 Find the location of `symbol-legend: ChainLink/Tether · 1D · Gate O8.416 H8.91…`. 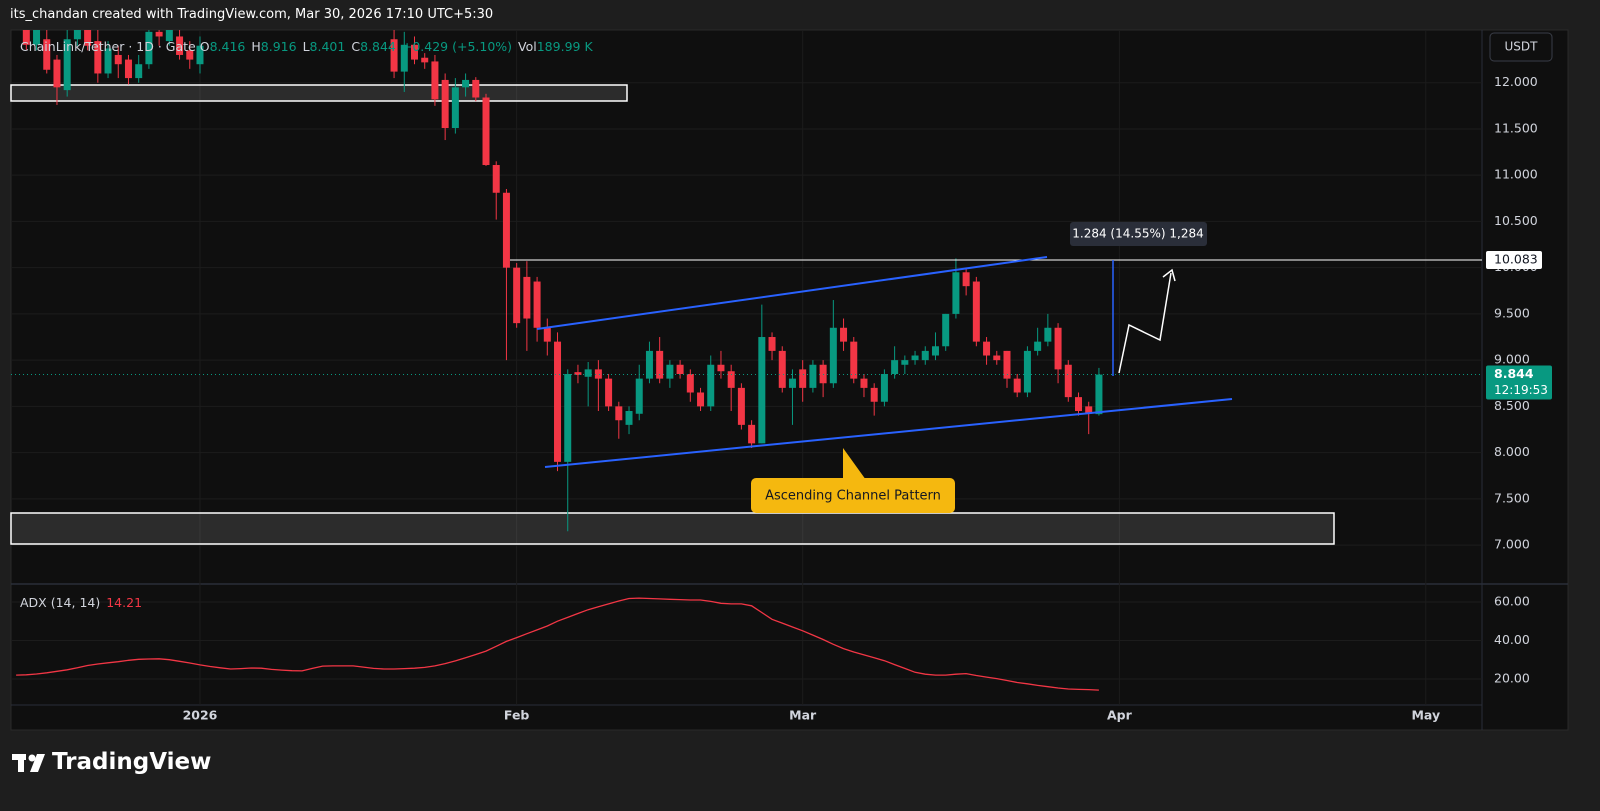

symbol-legend: ChainLink/Tether · 1D · Gate O8.416 H8.91… is located at coordinates (309, 46).